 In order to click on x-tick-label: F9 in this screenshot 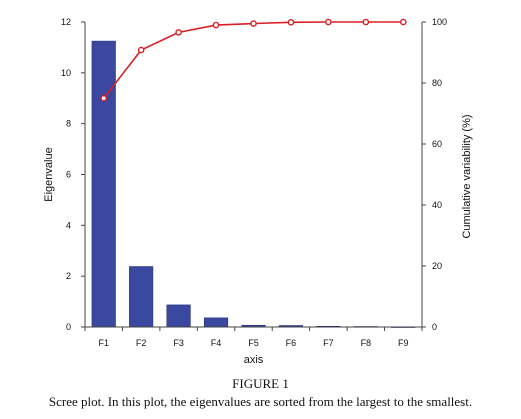, I will do `click(403, 343)`.